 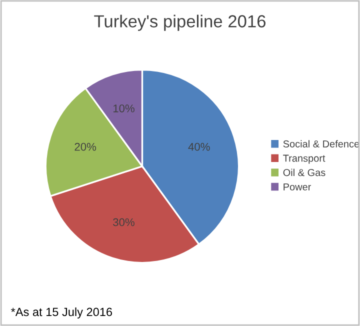 What do you see at coordinates (61, 312) in the screenshot?
I see `text: *As at 15 July 2016` at bounding box center [61, 312].